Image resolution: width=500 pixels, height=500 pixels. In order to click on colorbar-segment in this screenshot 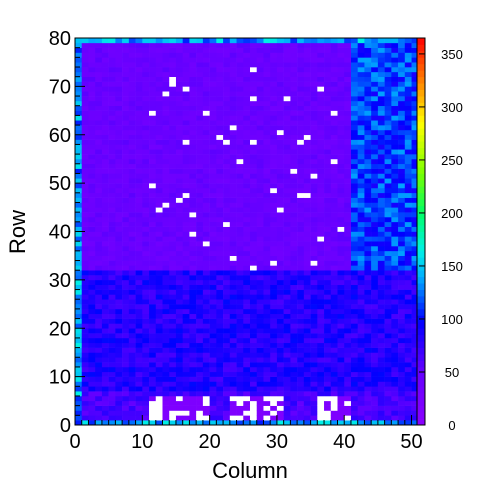, I will do `click(421, 254)`.